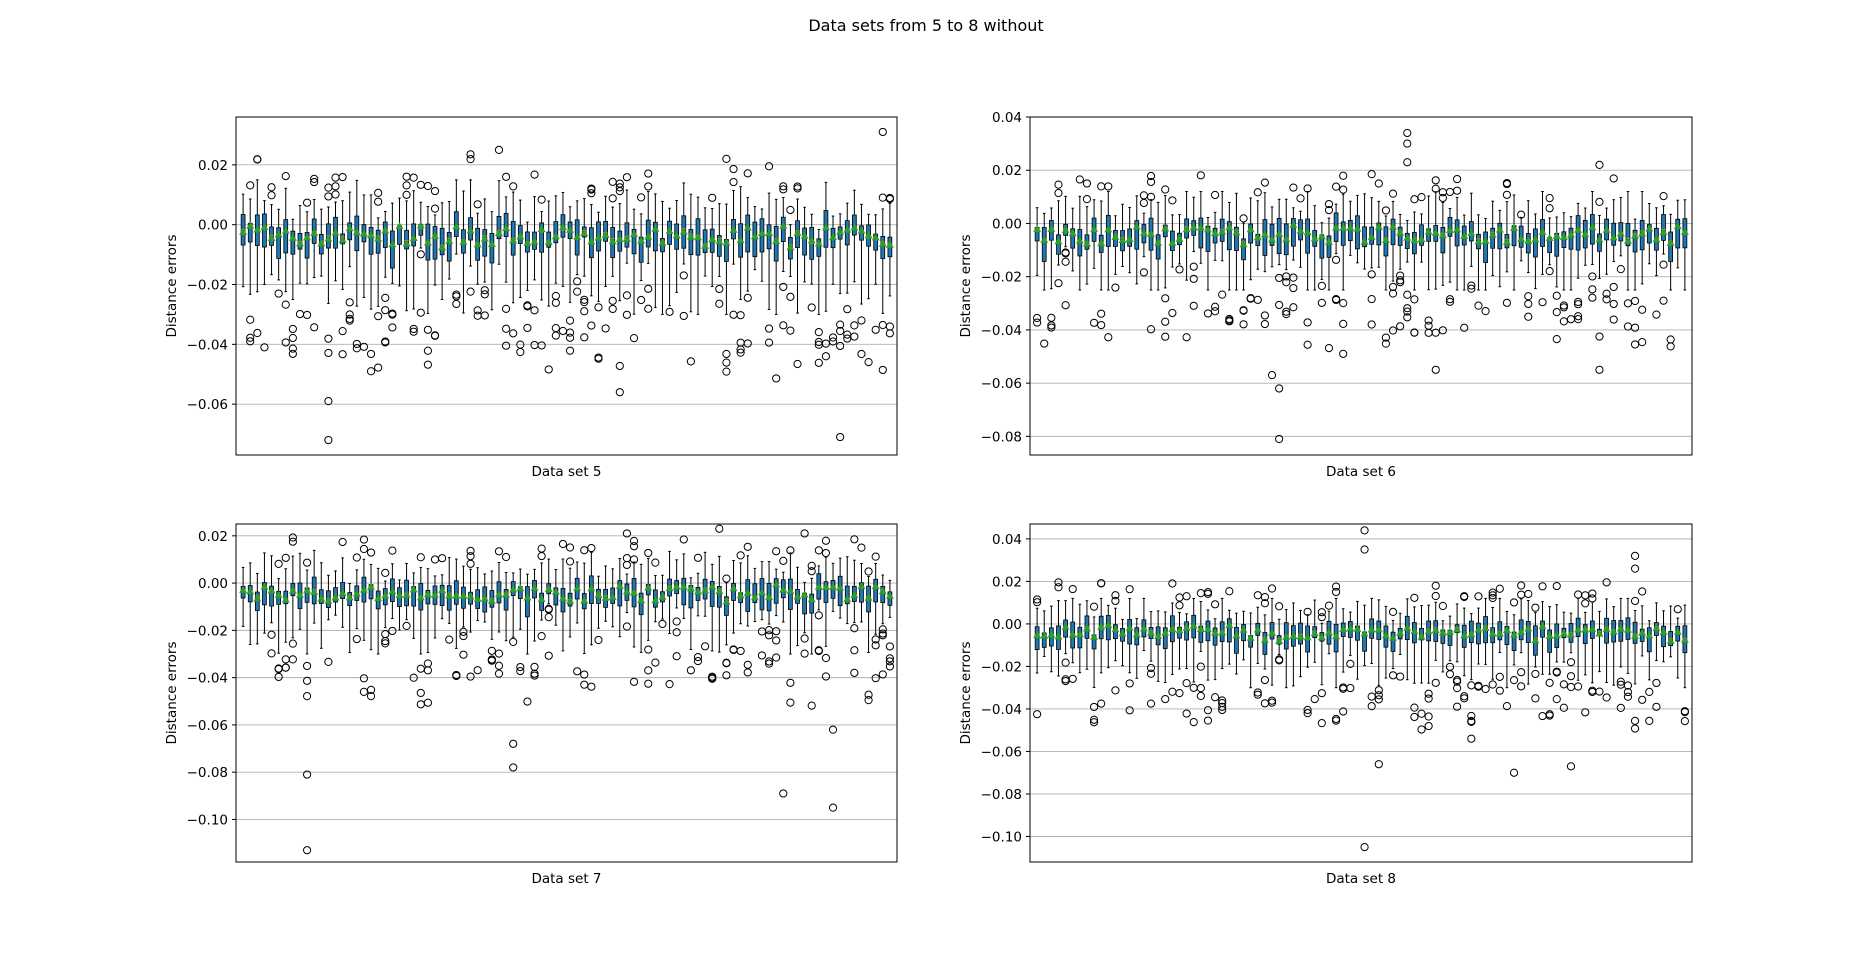  I want to click on y-tick-label: −0.06, so click(1001, 384).